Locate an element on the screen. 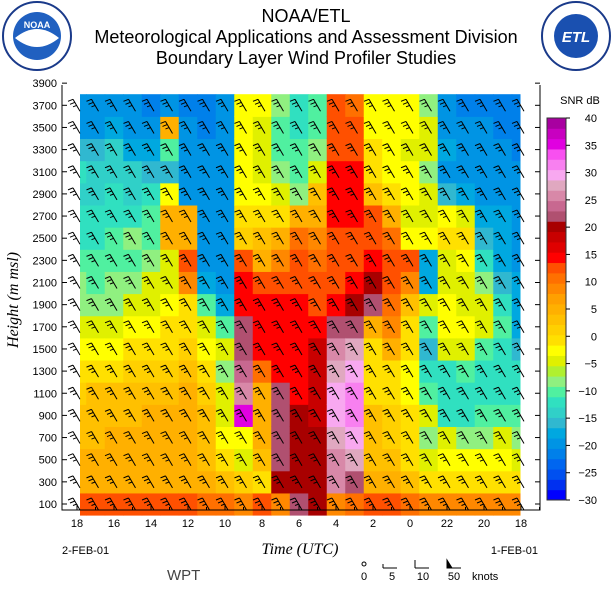 This screenshot has height=593, width=612. x-tick-label: 12 is located at coordinates (188, 524).